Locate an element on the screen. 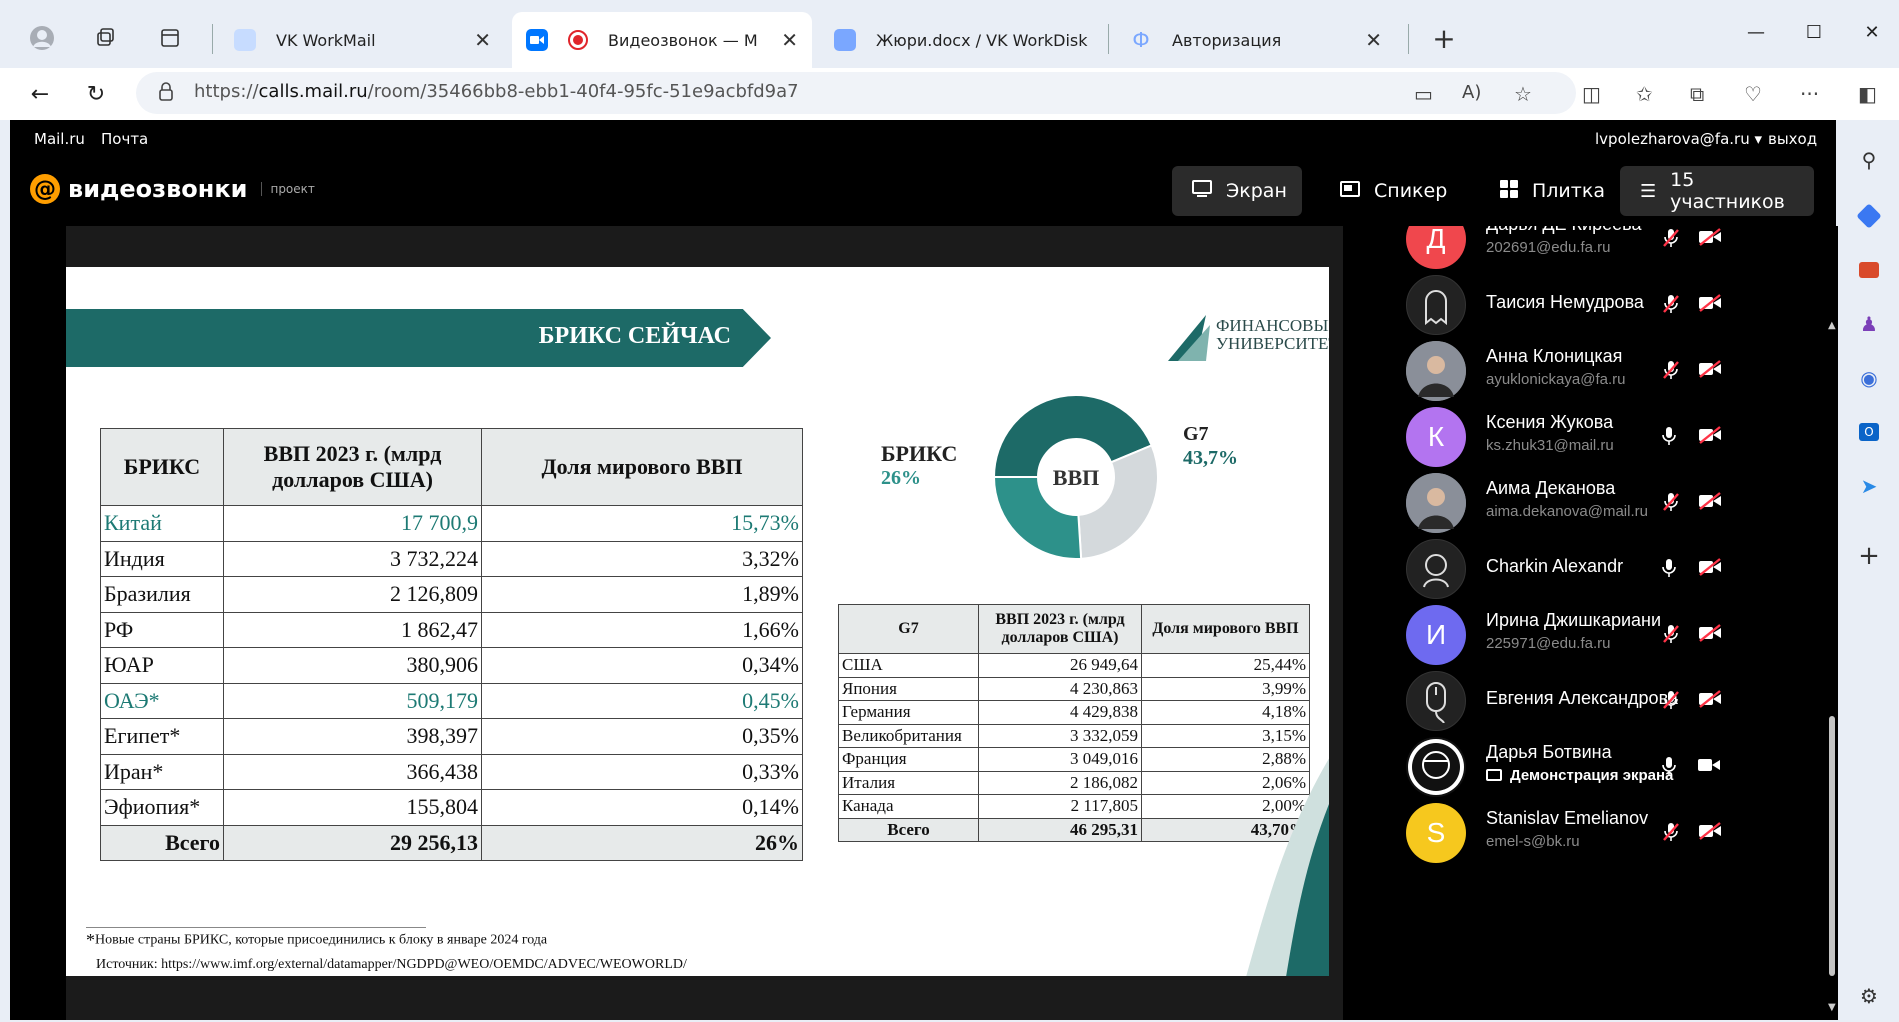 This screenshot has width=1899, height=1022. read-aloud-icon: A) is located at coordinates (1472, 92).